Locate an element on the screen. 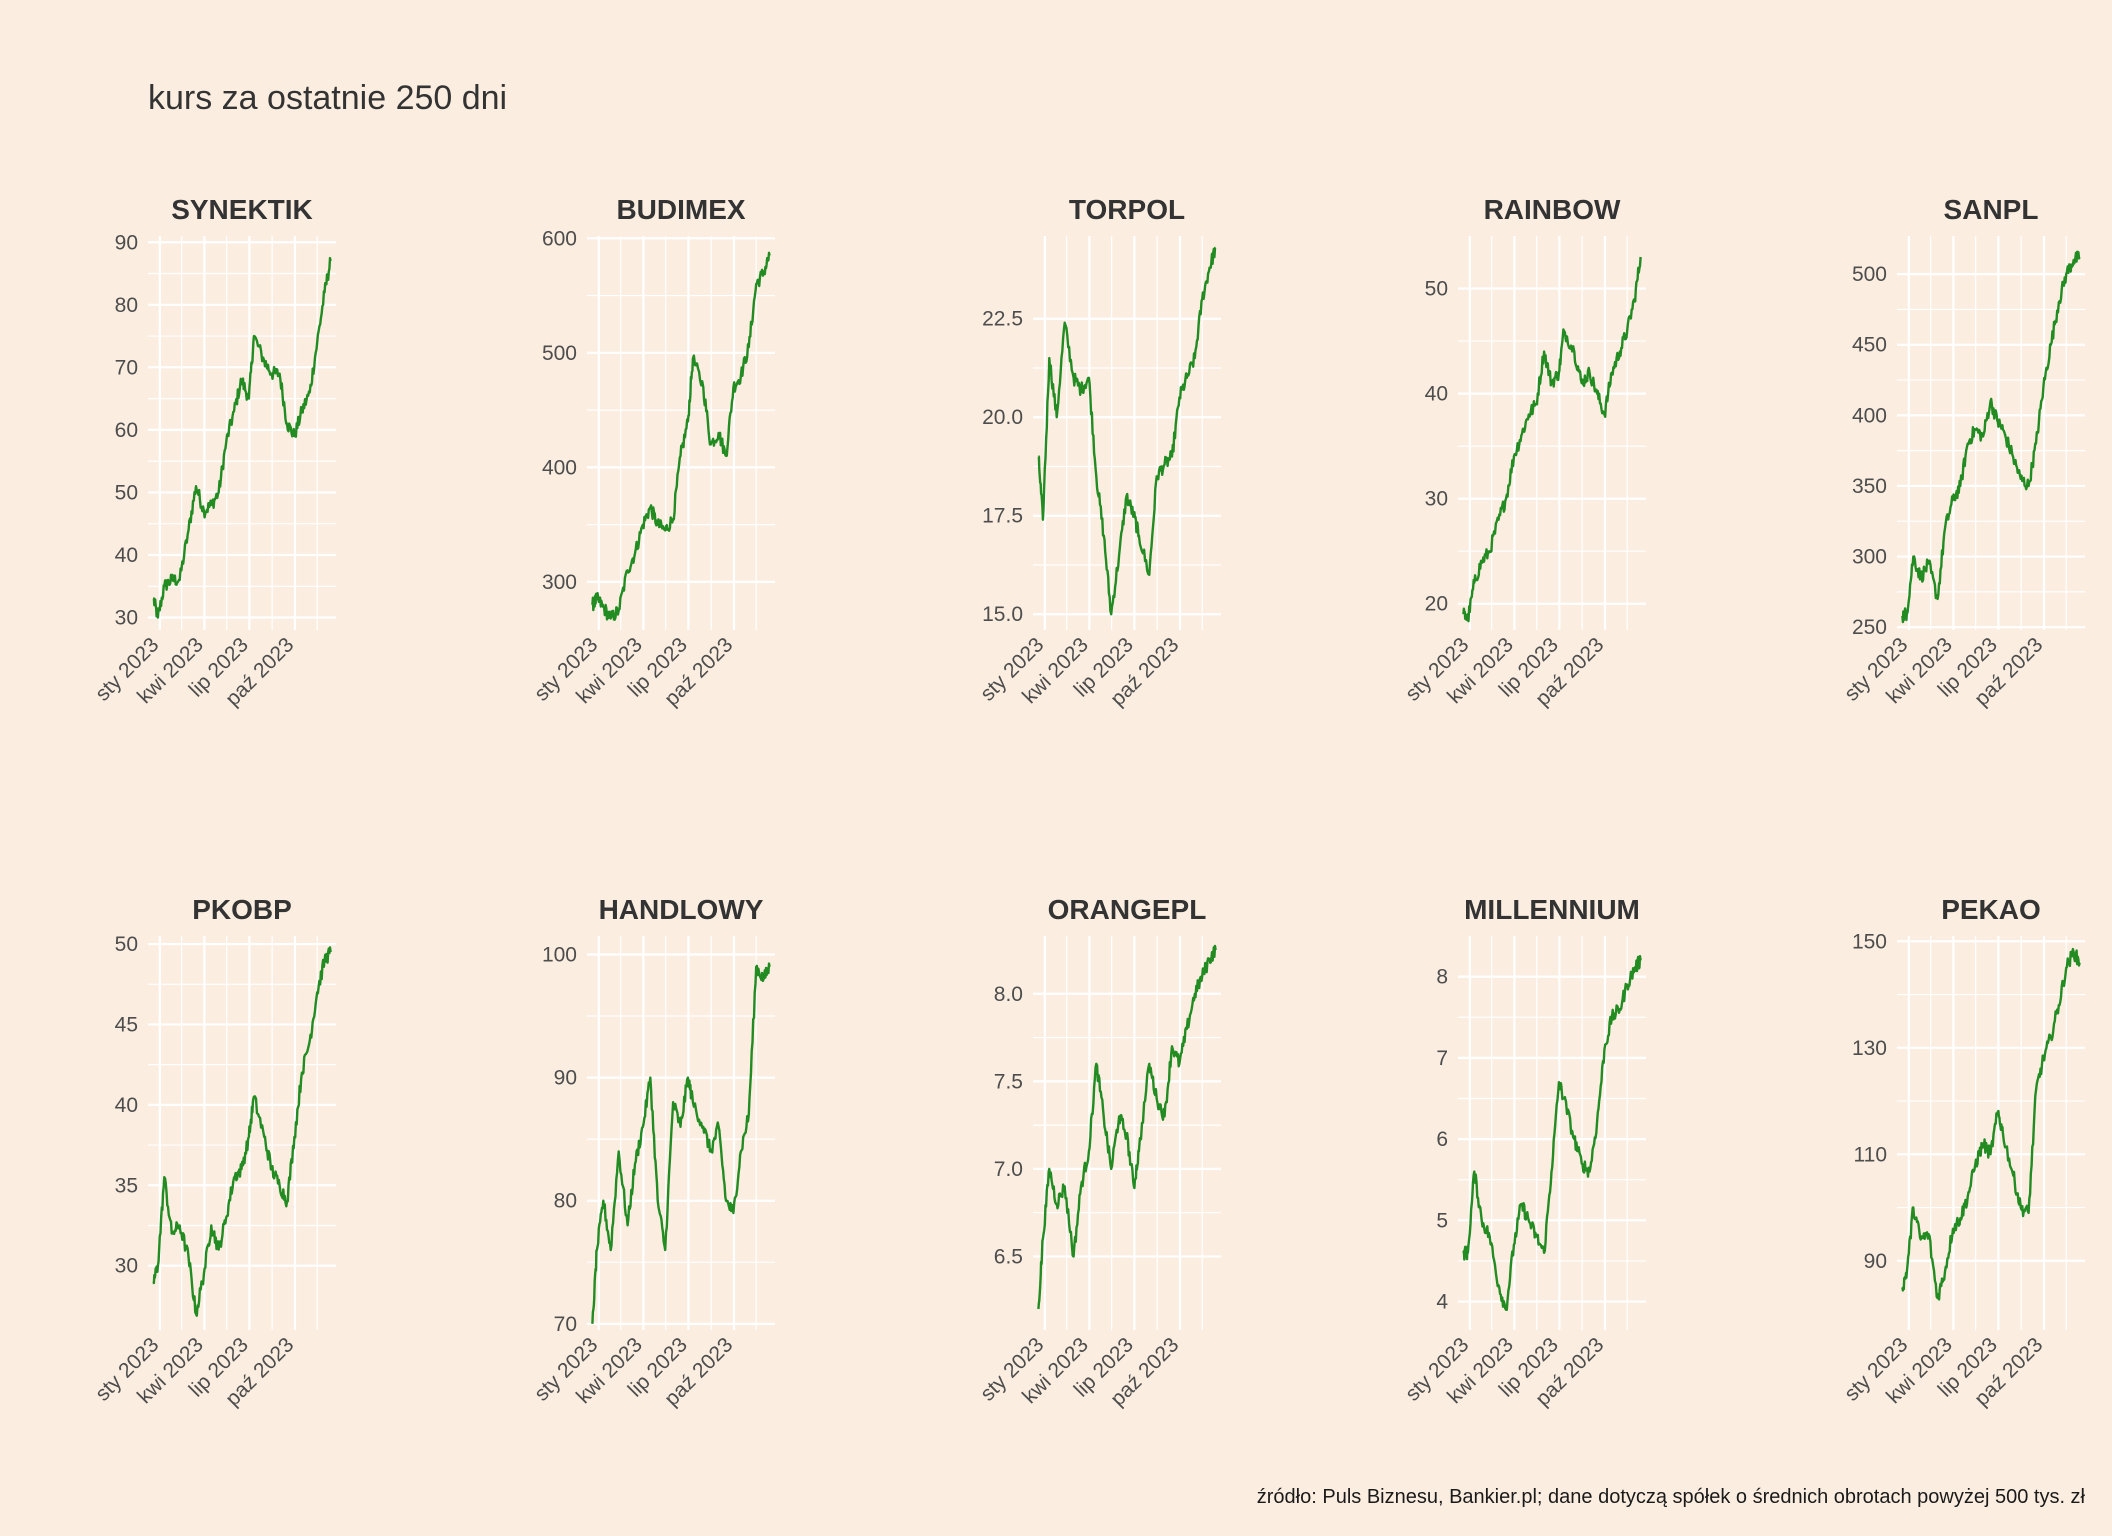 Image resolution: width=2112 pixels, height=1536 pixels. y-tick-label: 20.0 is located at coordinates (1002, 417).